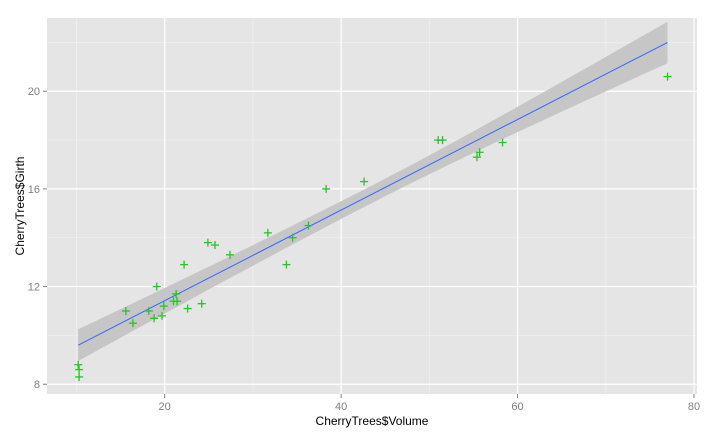 The image size is (717, 439). Describe the element at coordinates (37, 385) in the screenshot. I see `y-tick-label: 8` at that location.